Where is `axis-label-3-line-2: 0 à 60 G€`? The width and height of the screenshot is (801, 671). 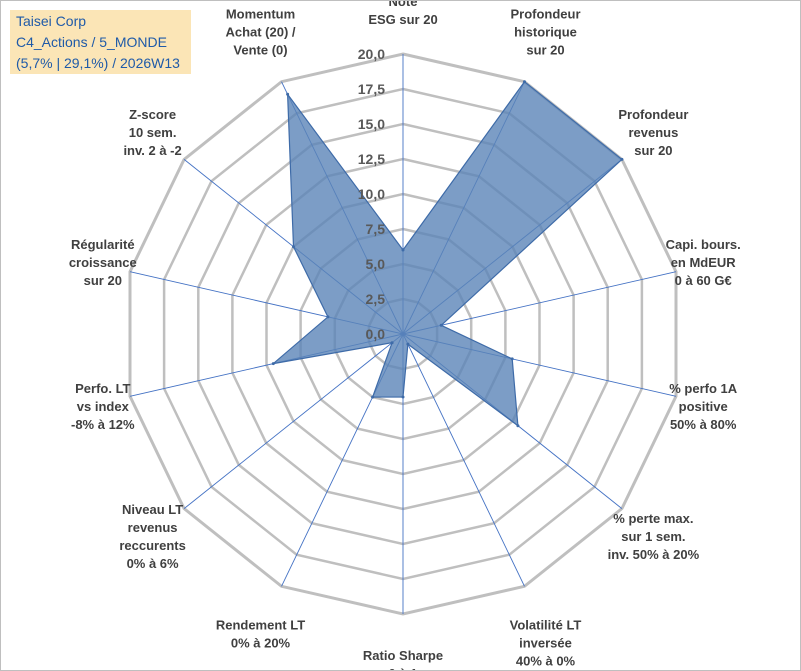
axis-label-3-line-2: 0 à 60 G€ is located at coordinates (703, 280).